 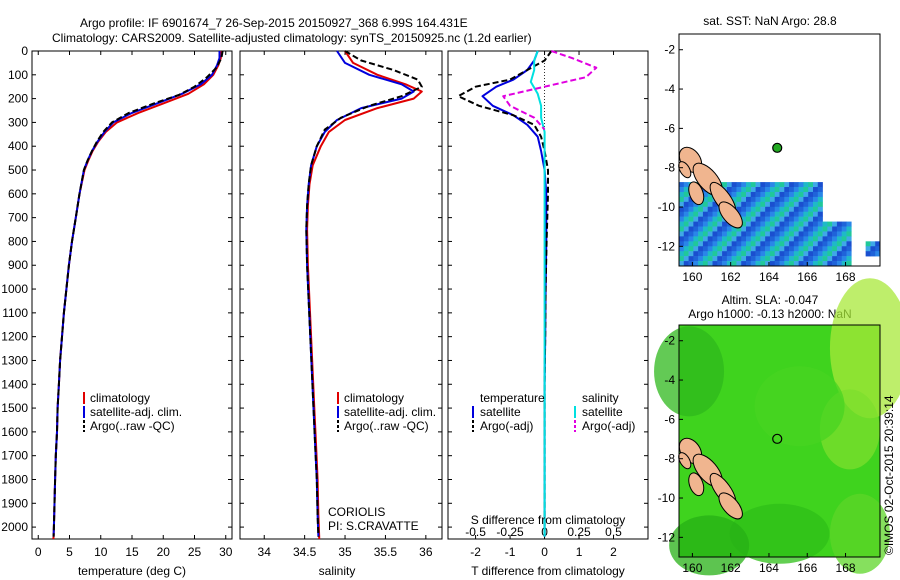 I want to click on s-tick-label: 0.25, so click(x=579, y=532).